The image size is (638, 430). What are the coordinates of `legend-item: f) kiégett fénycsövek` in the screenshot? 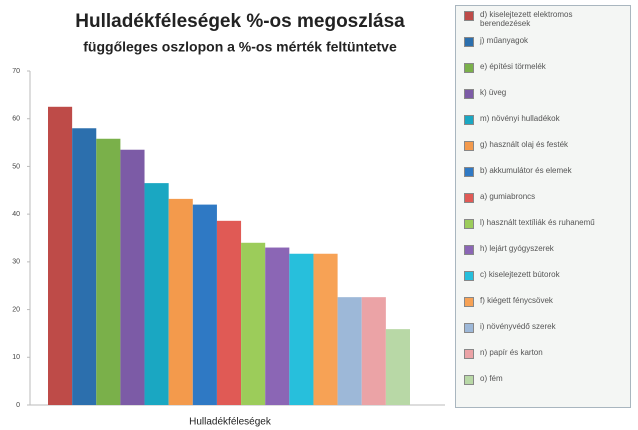 It's located at (543, 309).